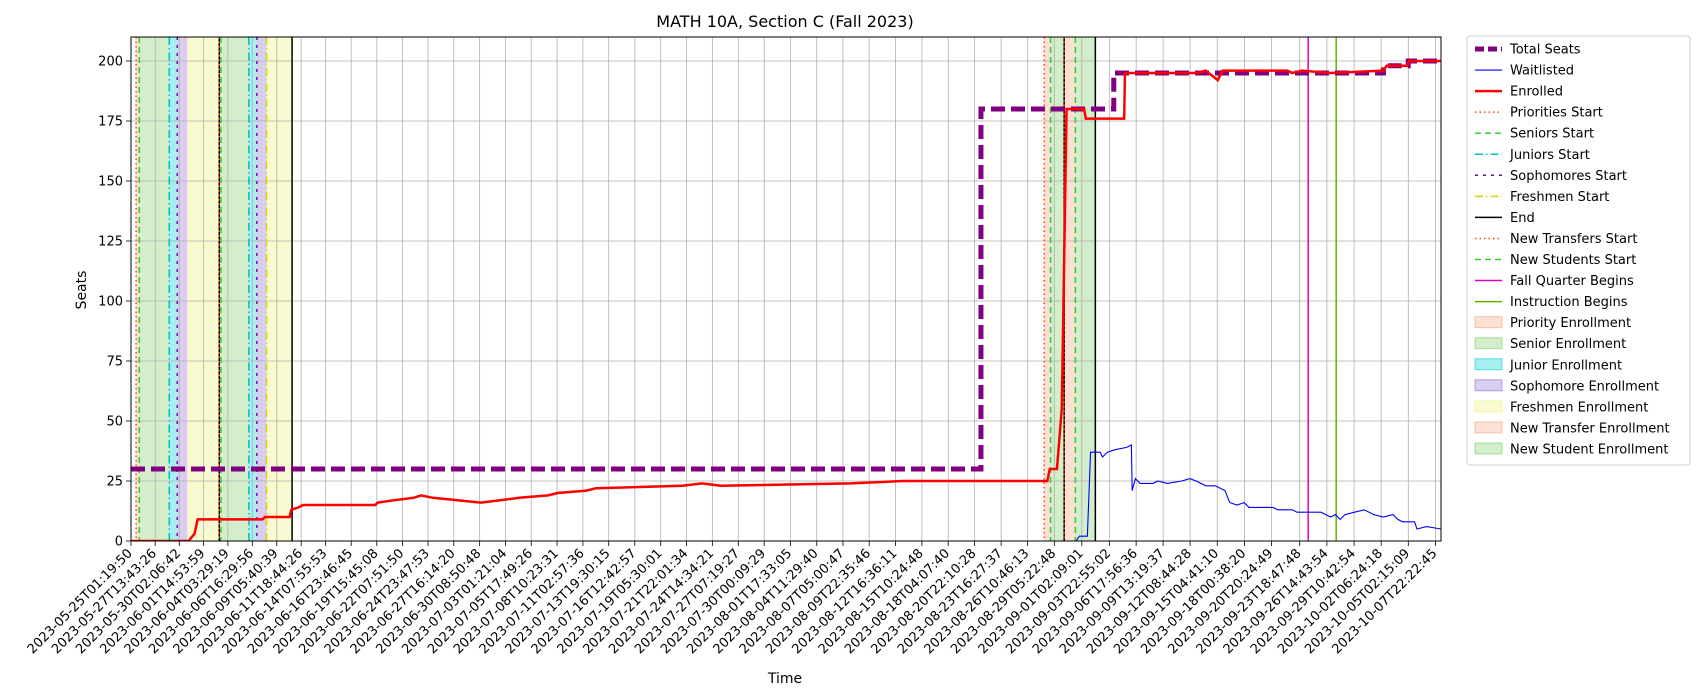  Describe the element at coordinates (1559, 197) in the screenshot. I see `legend-label: Freshmen Start` at that location.